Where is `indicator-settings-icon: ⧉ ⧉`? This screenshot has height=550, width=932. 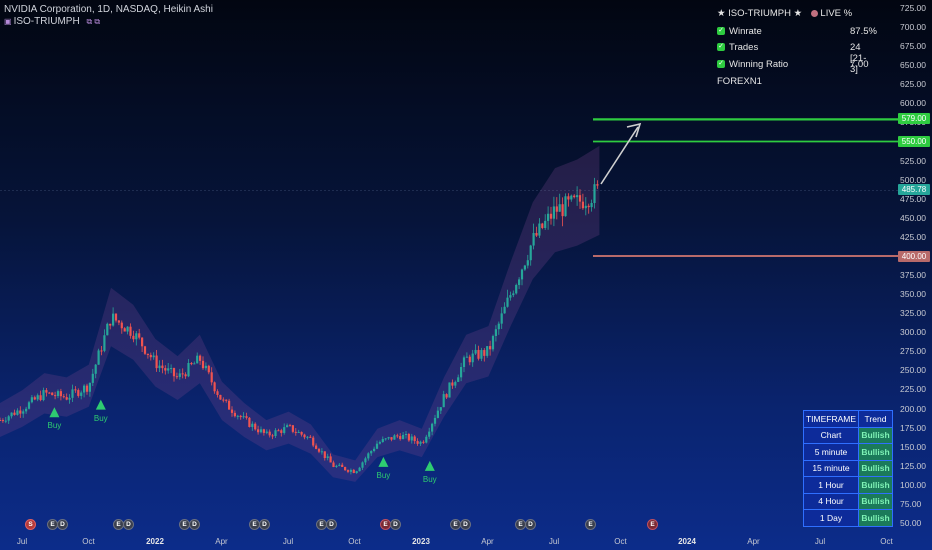
indicator-settings-icon: ⧉ ⧉ is located at coordinates (93, 21).